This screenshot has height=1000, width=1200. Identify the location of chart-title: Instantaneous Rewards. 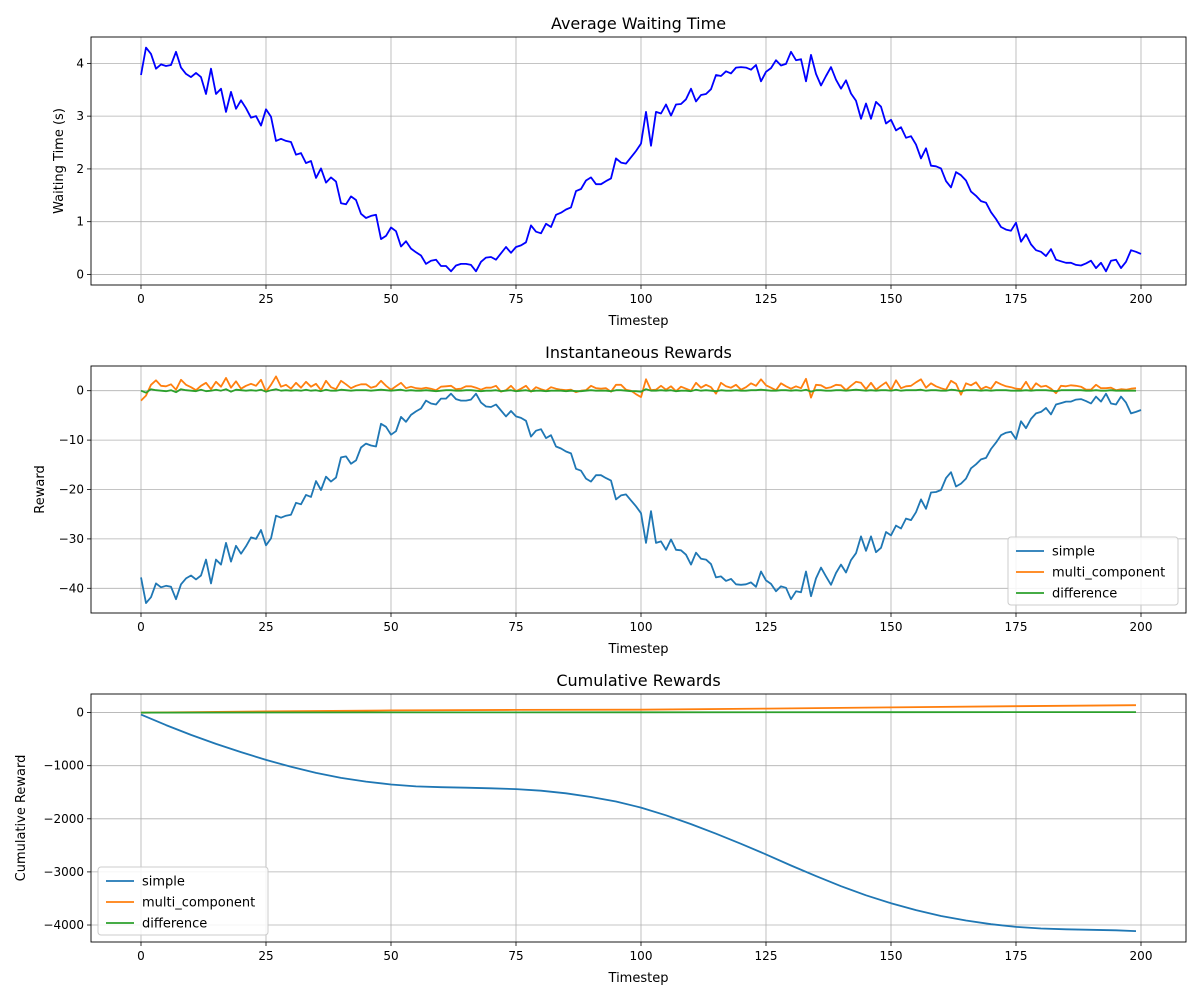
(638, 352).